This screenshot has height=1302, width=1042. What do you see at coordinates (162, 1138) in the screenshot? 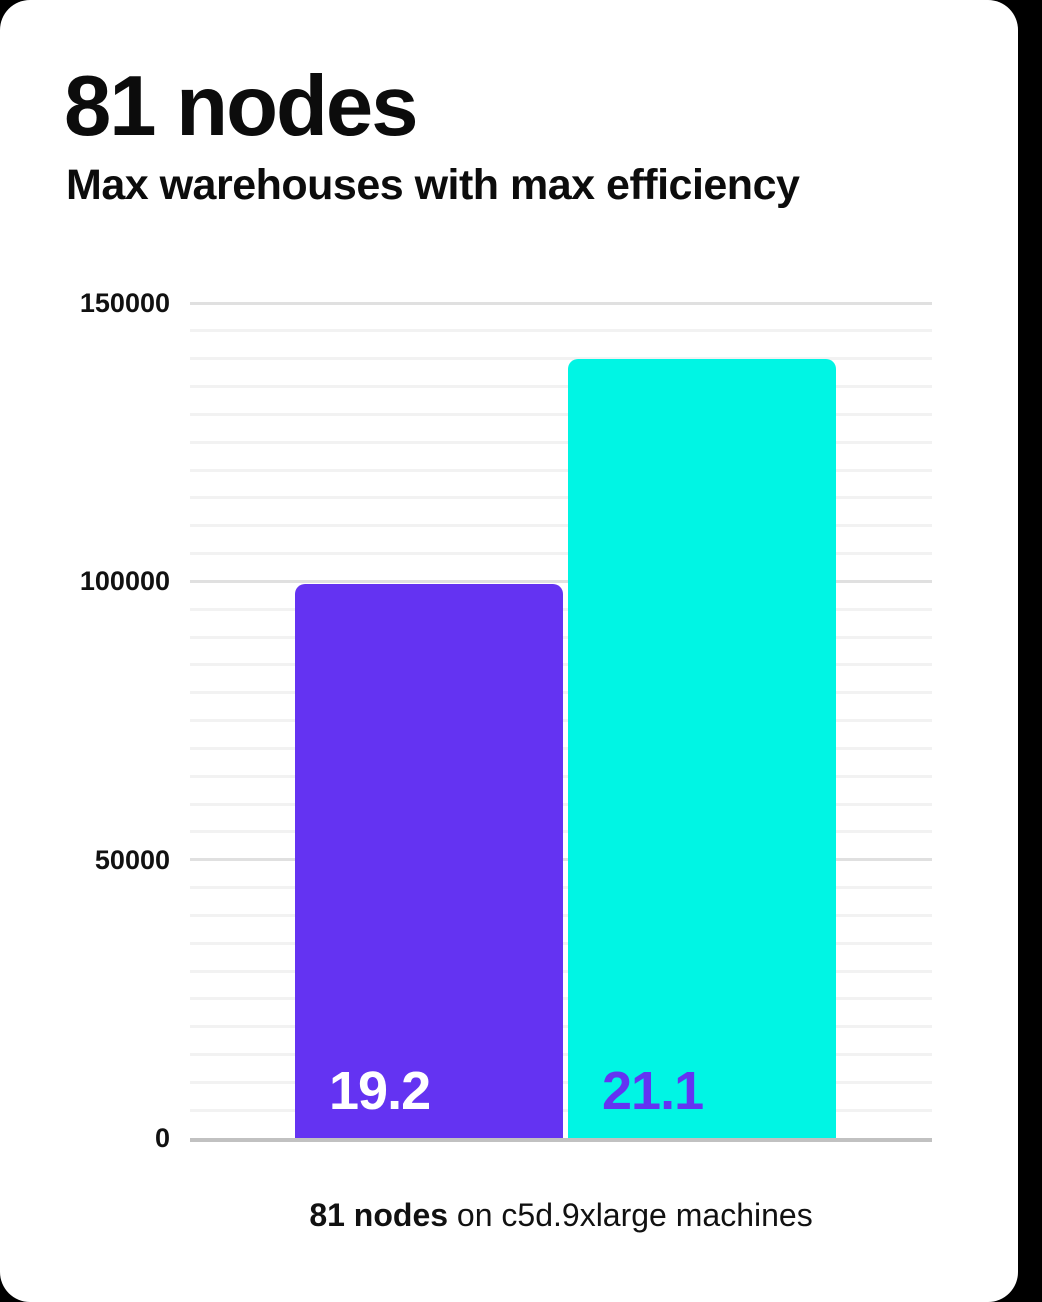
I see `y-tick-label: 0` at bounding box center [162, 1138].